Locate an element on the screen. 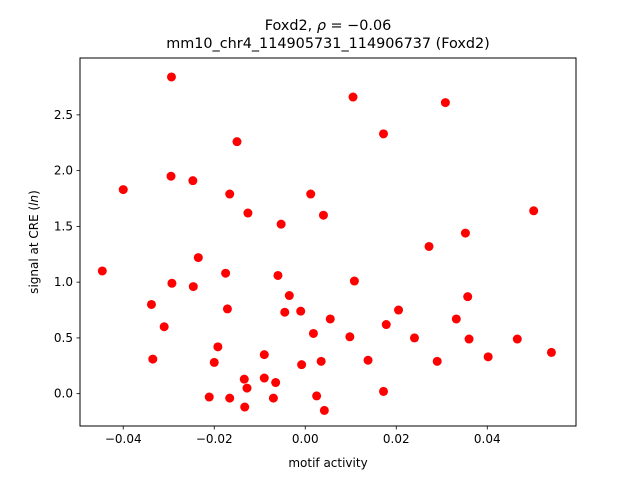  y-tick-label: 0.5 is located at coordinates (63, 338).